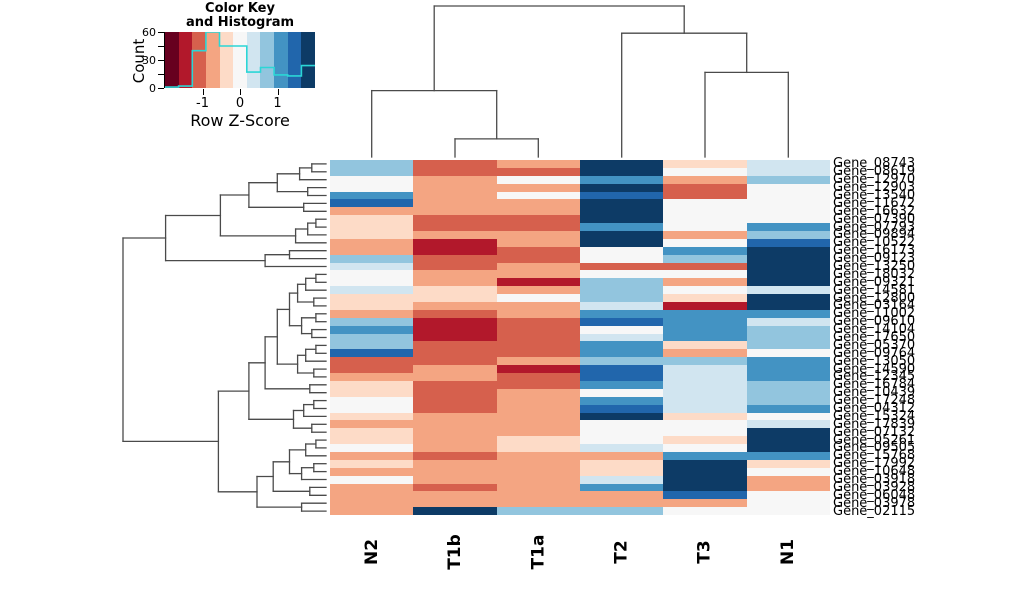  I want to click on row-label: Gene_02115, so click(874, 511).